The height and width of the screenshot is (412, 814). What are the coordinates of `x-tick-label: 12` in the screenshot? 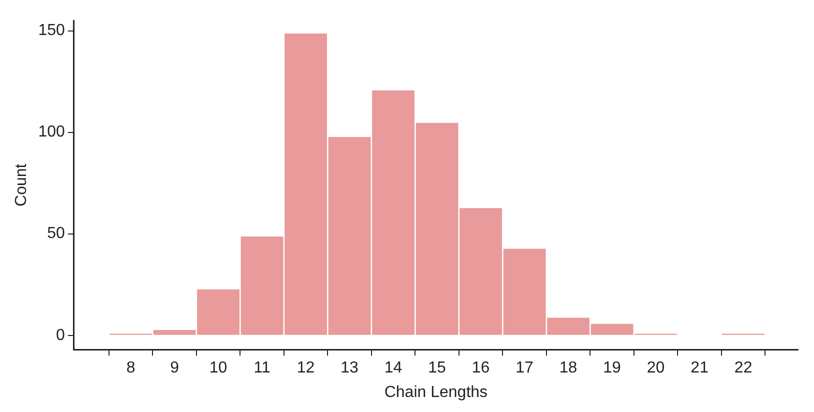 It's located at (305, 368).